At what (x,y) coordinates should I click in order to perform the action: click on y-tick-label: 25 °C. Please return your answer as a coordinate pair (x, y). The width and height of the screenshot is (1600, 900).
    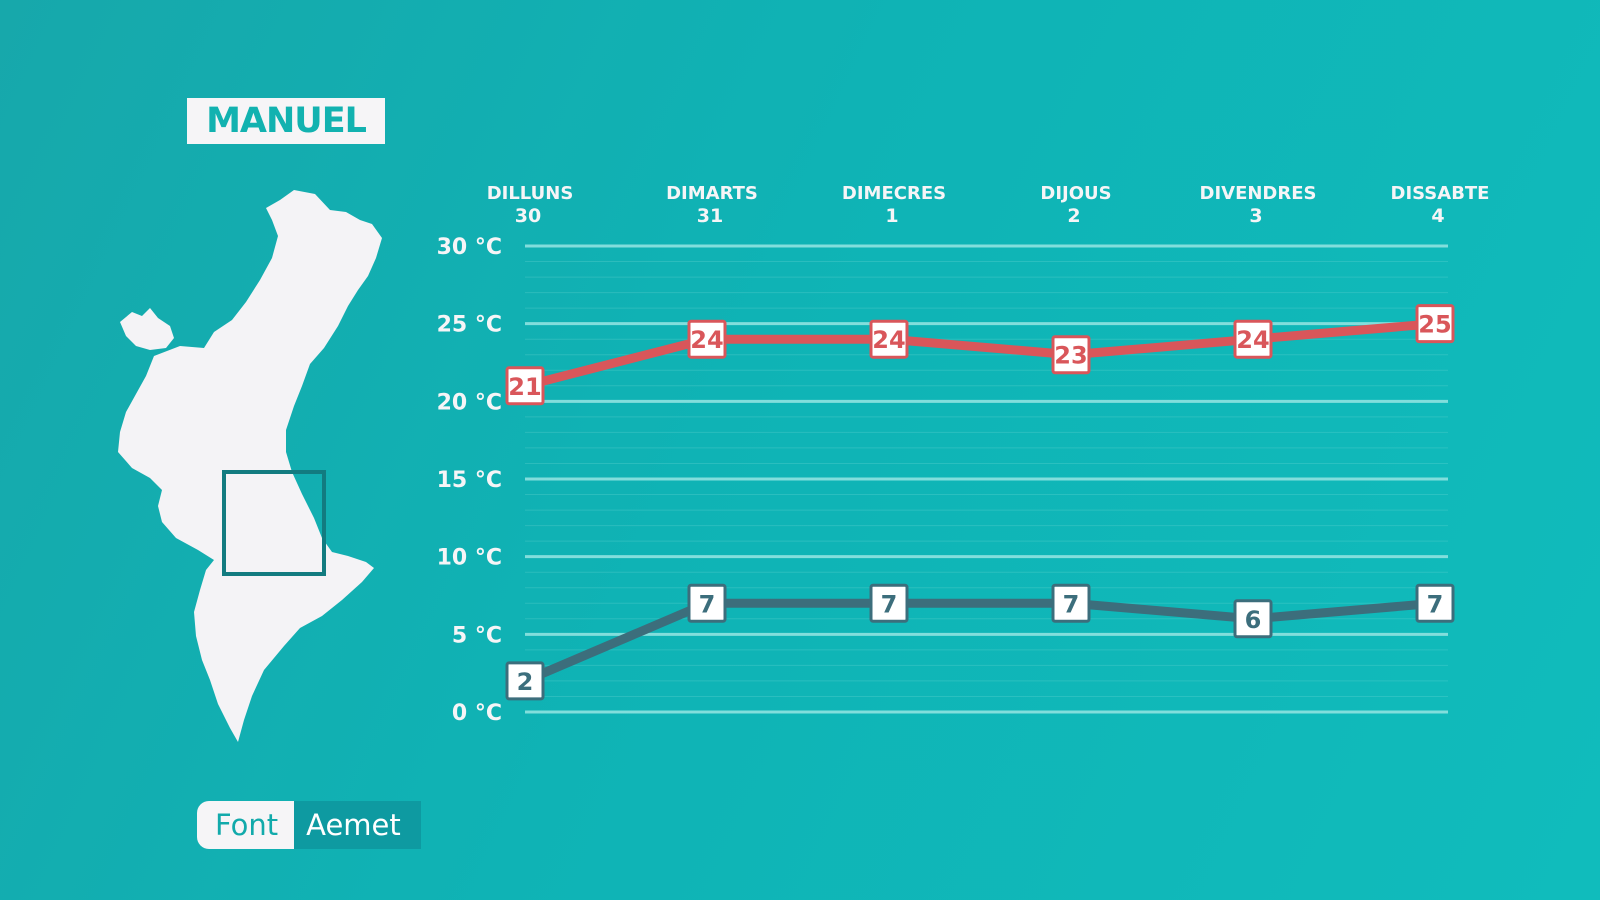
    Looking at the image, I should click on (469, 325).